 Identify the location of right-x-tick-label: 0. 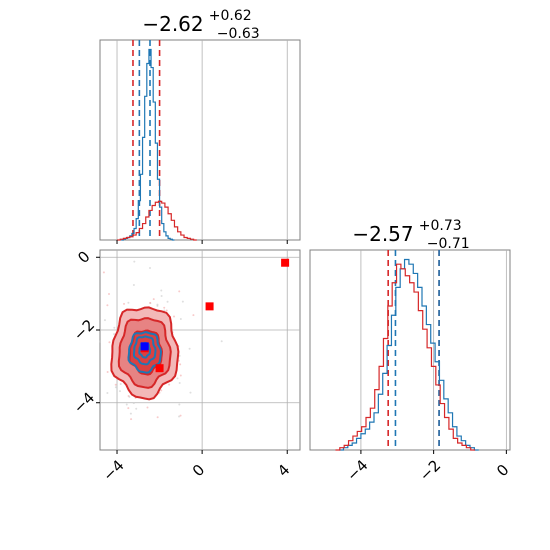
(502, 470).